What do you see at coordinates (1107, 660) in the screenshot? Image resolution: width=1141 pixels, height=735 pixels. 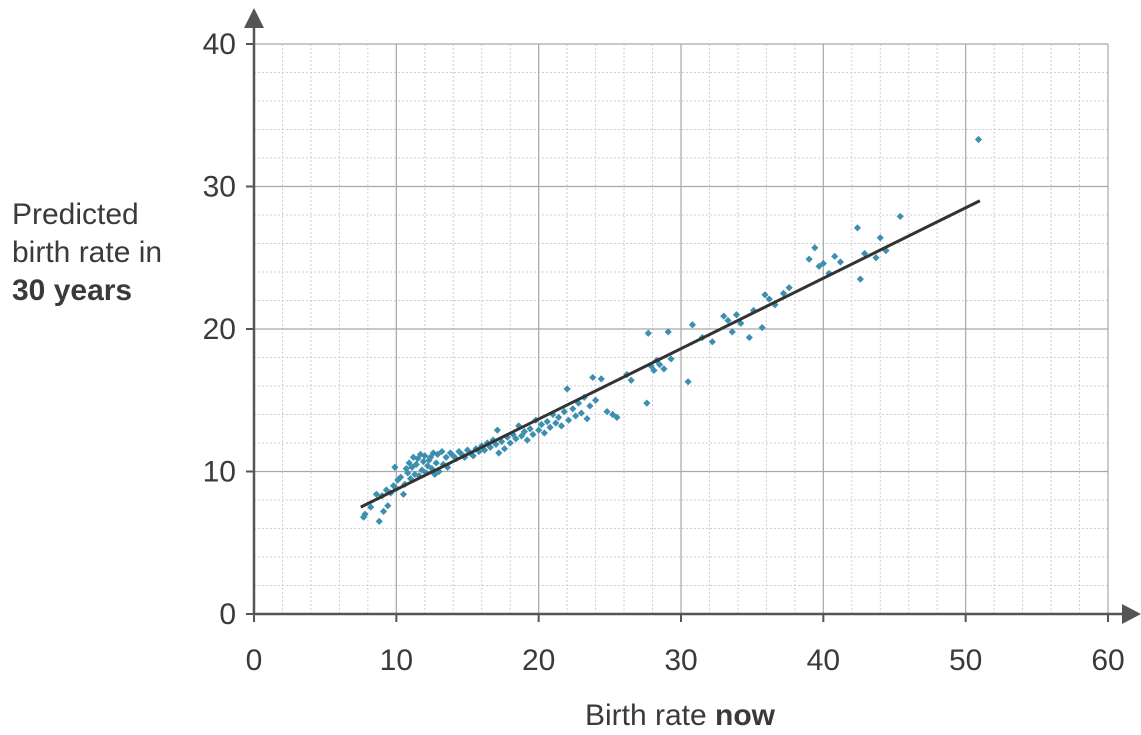 I see `x-tick-label: 60` at bounding box center [1107, 660].